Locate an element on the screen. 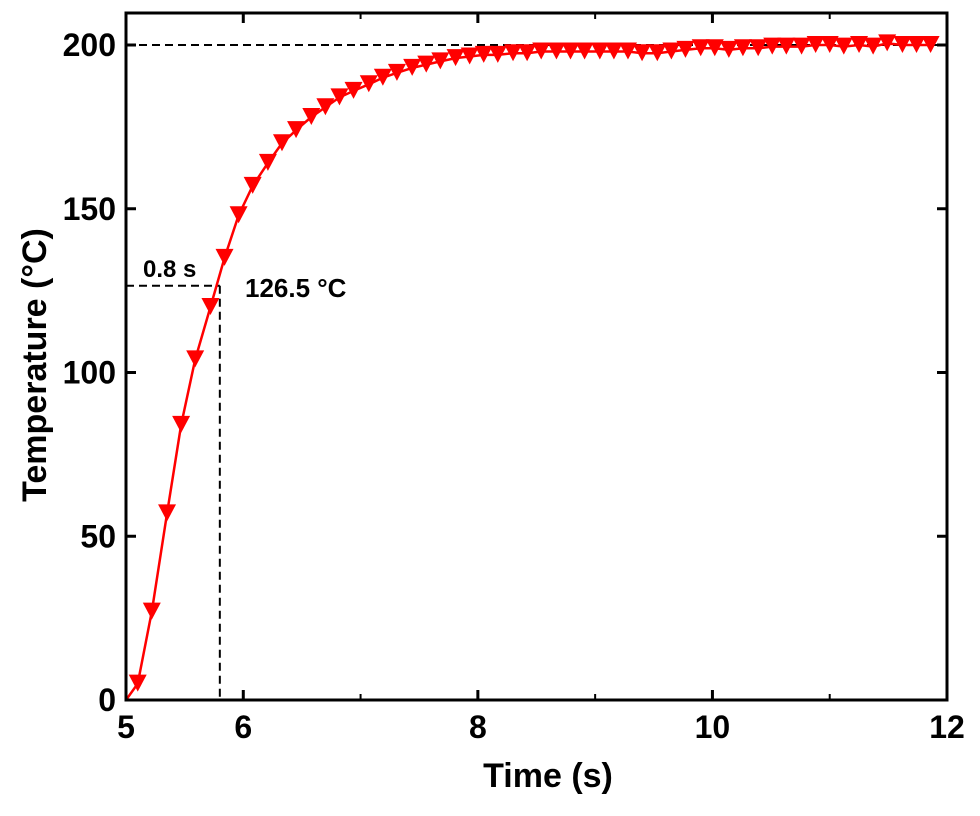 This screenshot has height=816, width=980. y-tick-label: 150 is located at coordinates (89, 209).